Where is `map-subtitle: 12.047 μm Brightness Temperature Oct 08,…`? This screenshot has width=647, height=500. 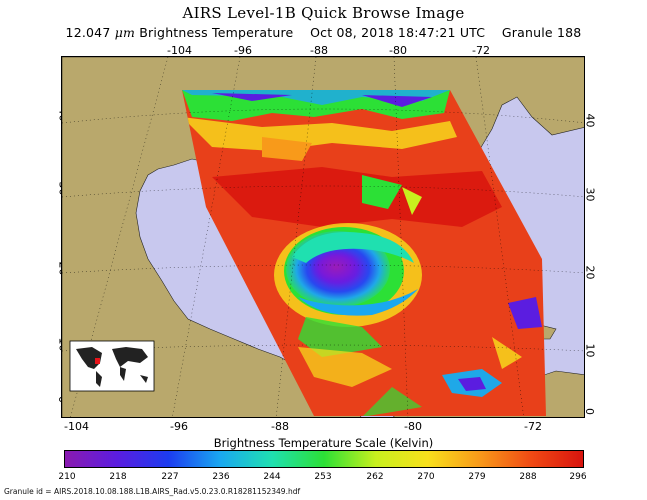
map-subtitle: 12.047 μm Brightness Temperature Oct 08,… is located at coordinates (323, 32).